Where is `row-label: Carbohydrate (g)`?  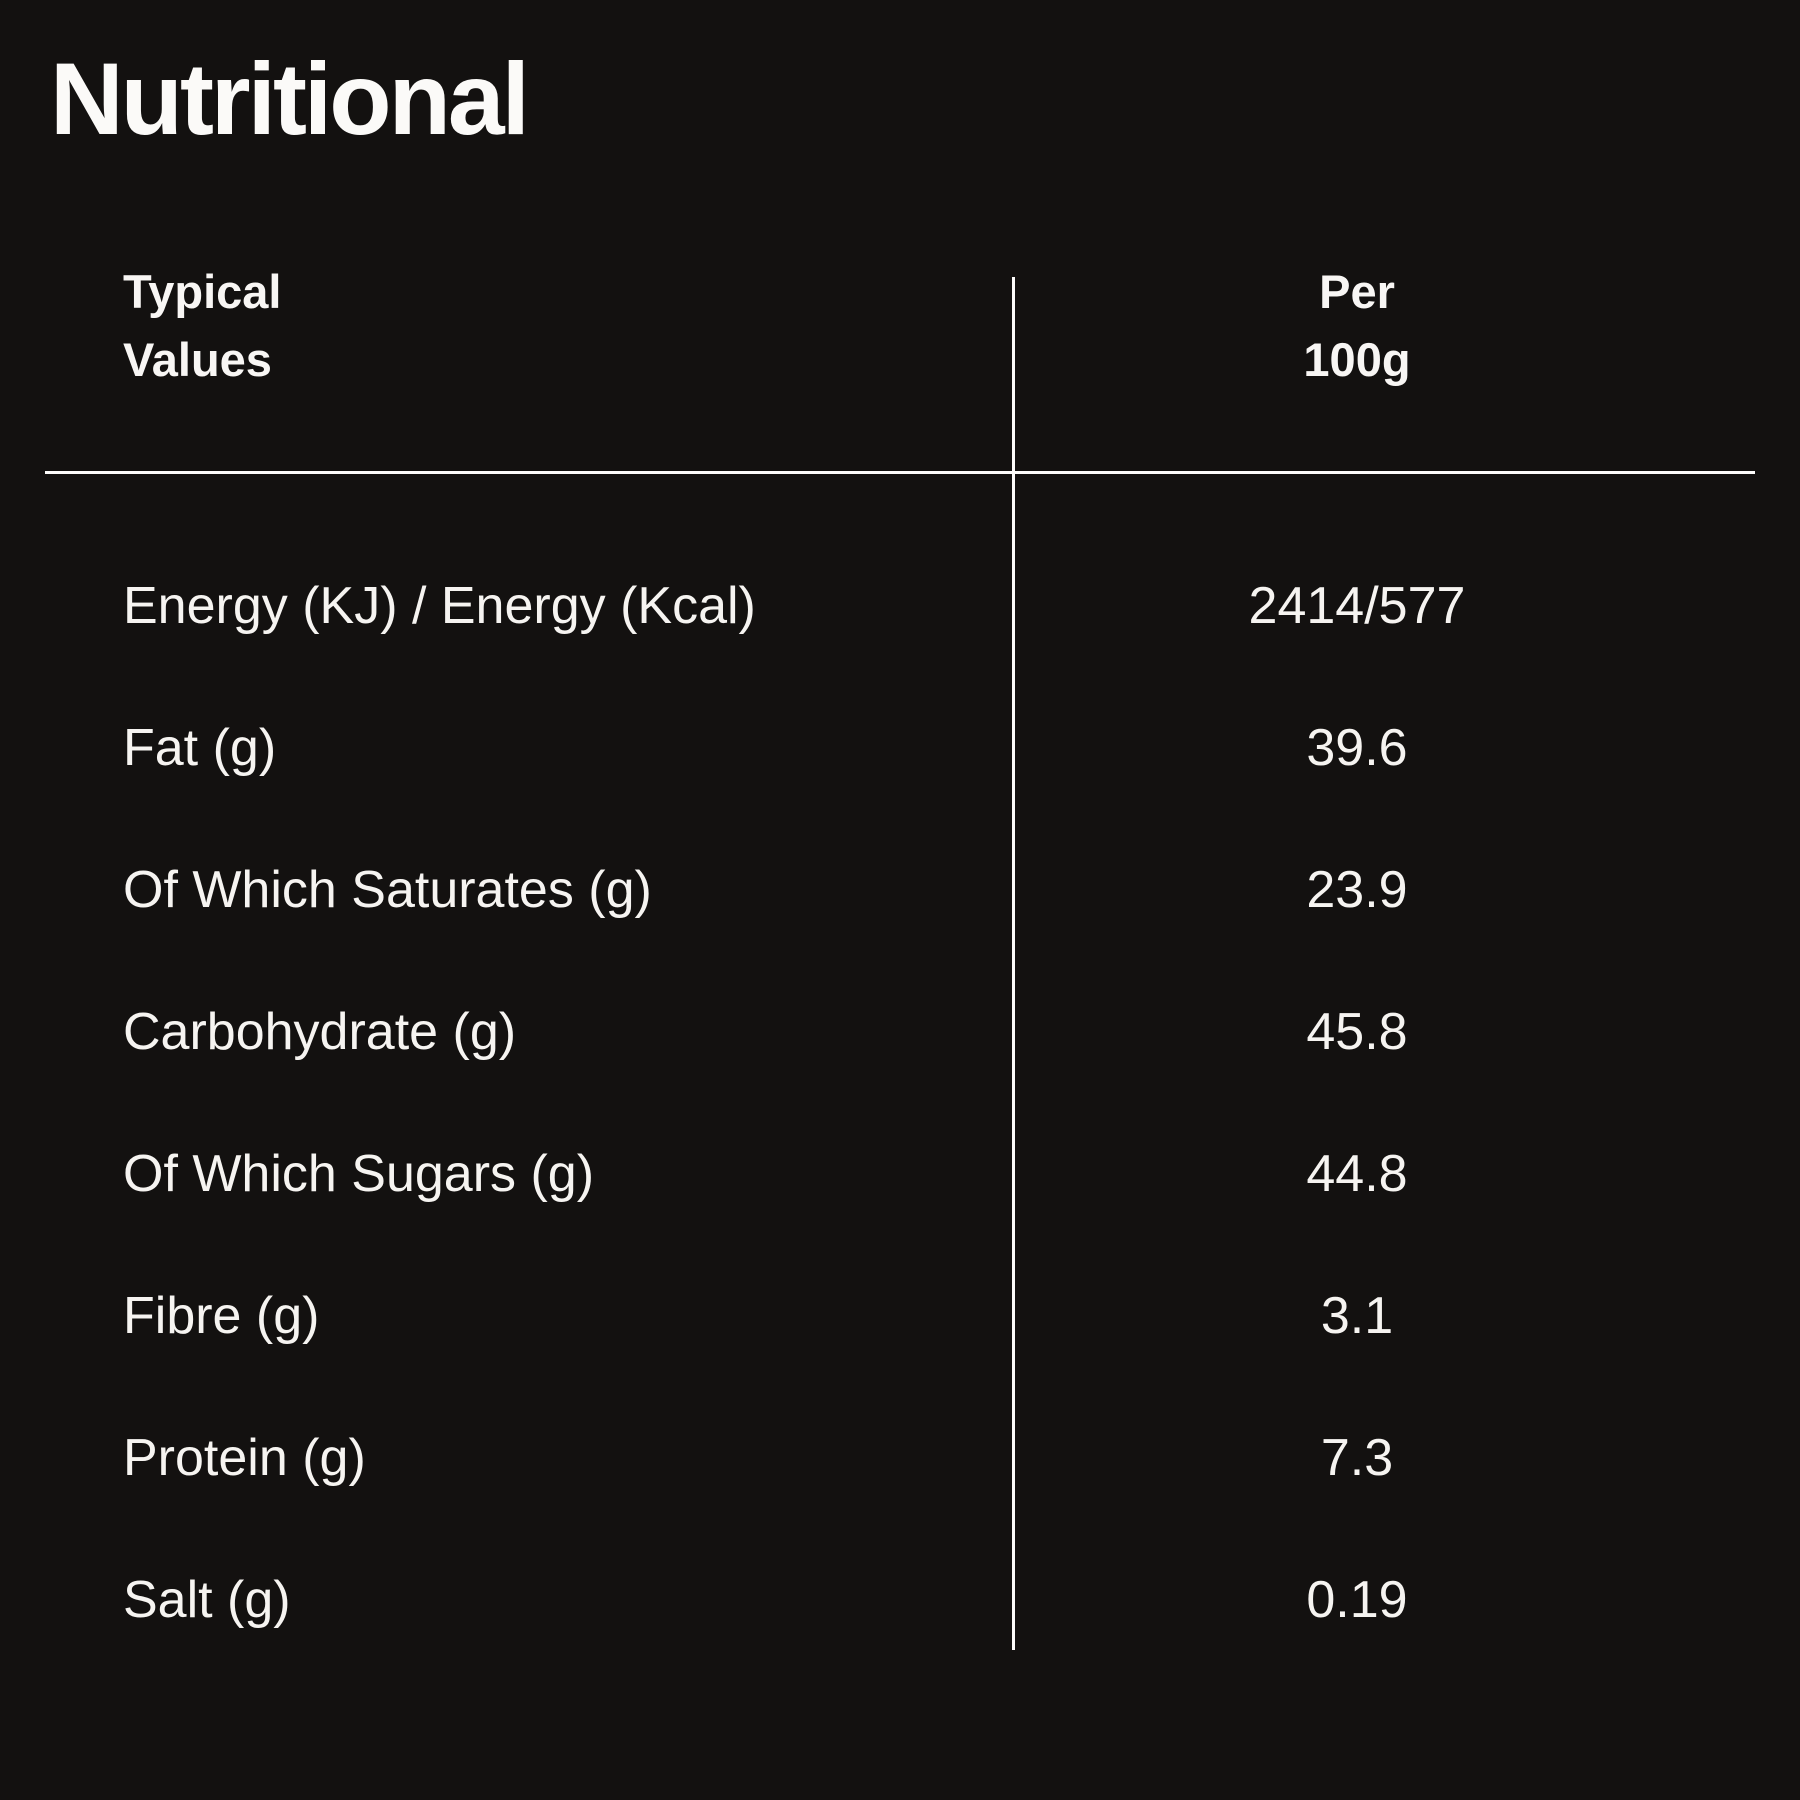
row-label: Carbohydrate (g) is located at coordinates (320, 1032).